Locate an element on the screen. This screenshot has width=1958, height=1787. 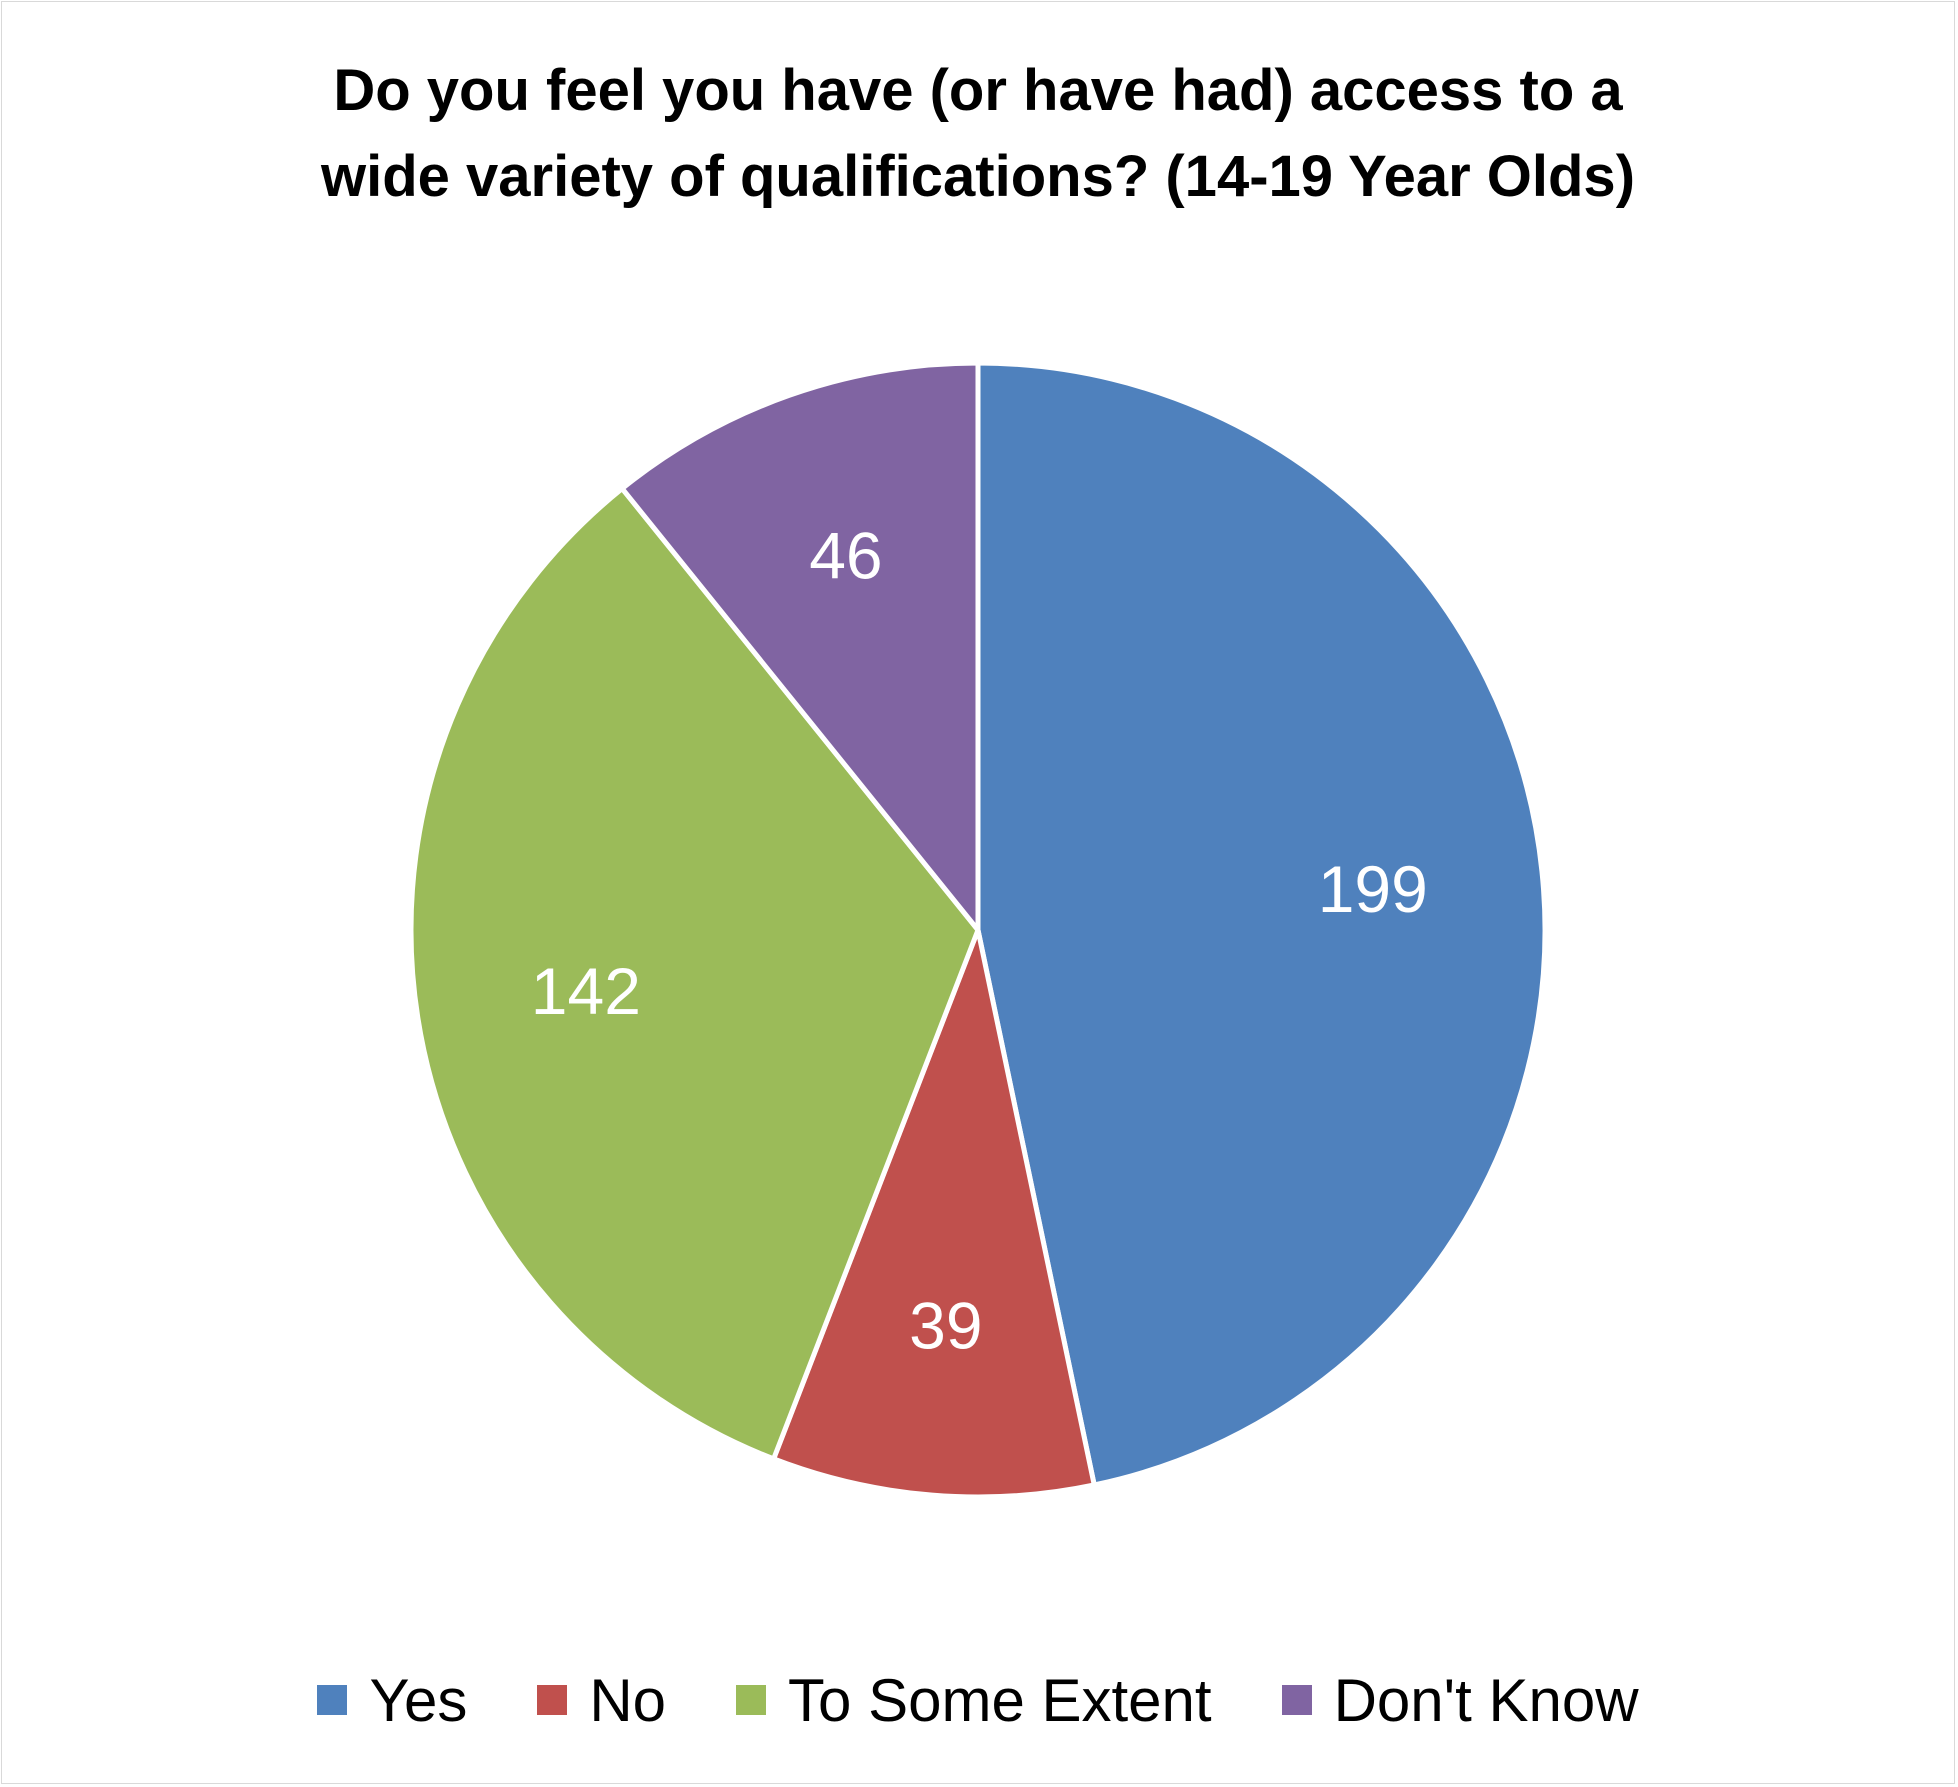
legend-item-to-some-extent: To Some Extent is located at coordinates (974, 1700).